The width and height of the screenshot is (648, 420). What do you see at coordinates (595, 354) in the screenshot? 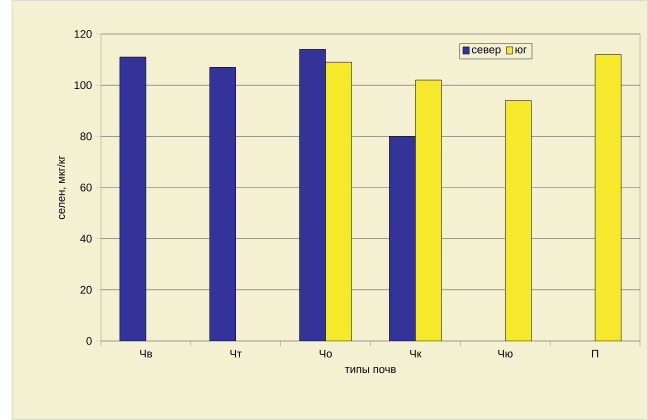
I see `x-tick-label: П` at bounding box center [595, 354].